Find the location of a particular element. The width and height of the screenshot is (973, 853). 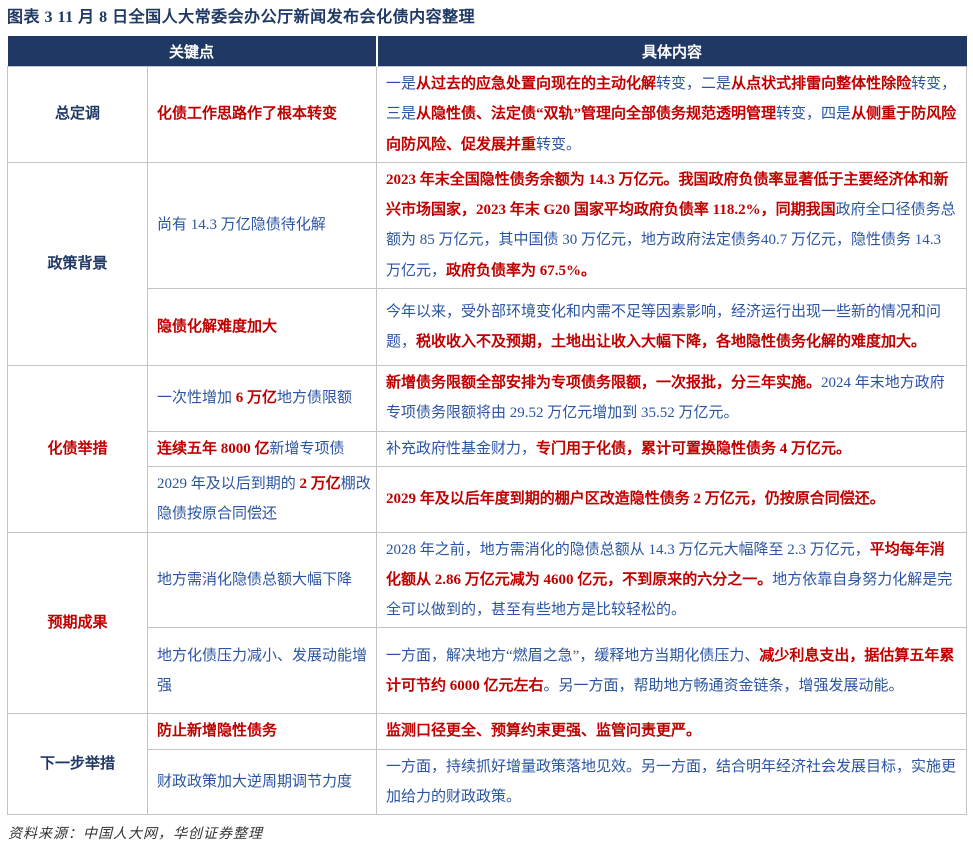

key-point-cell: 防止新增隐性债务 is located at coordinates (262, 731).